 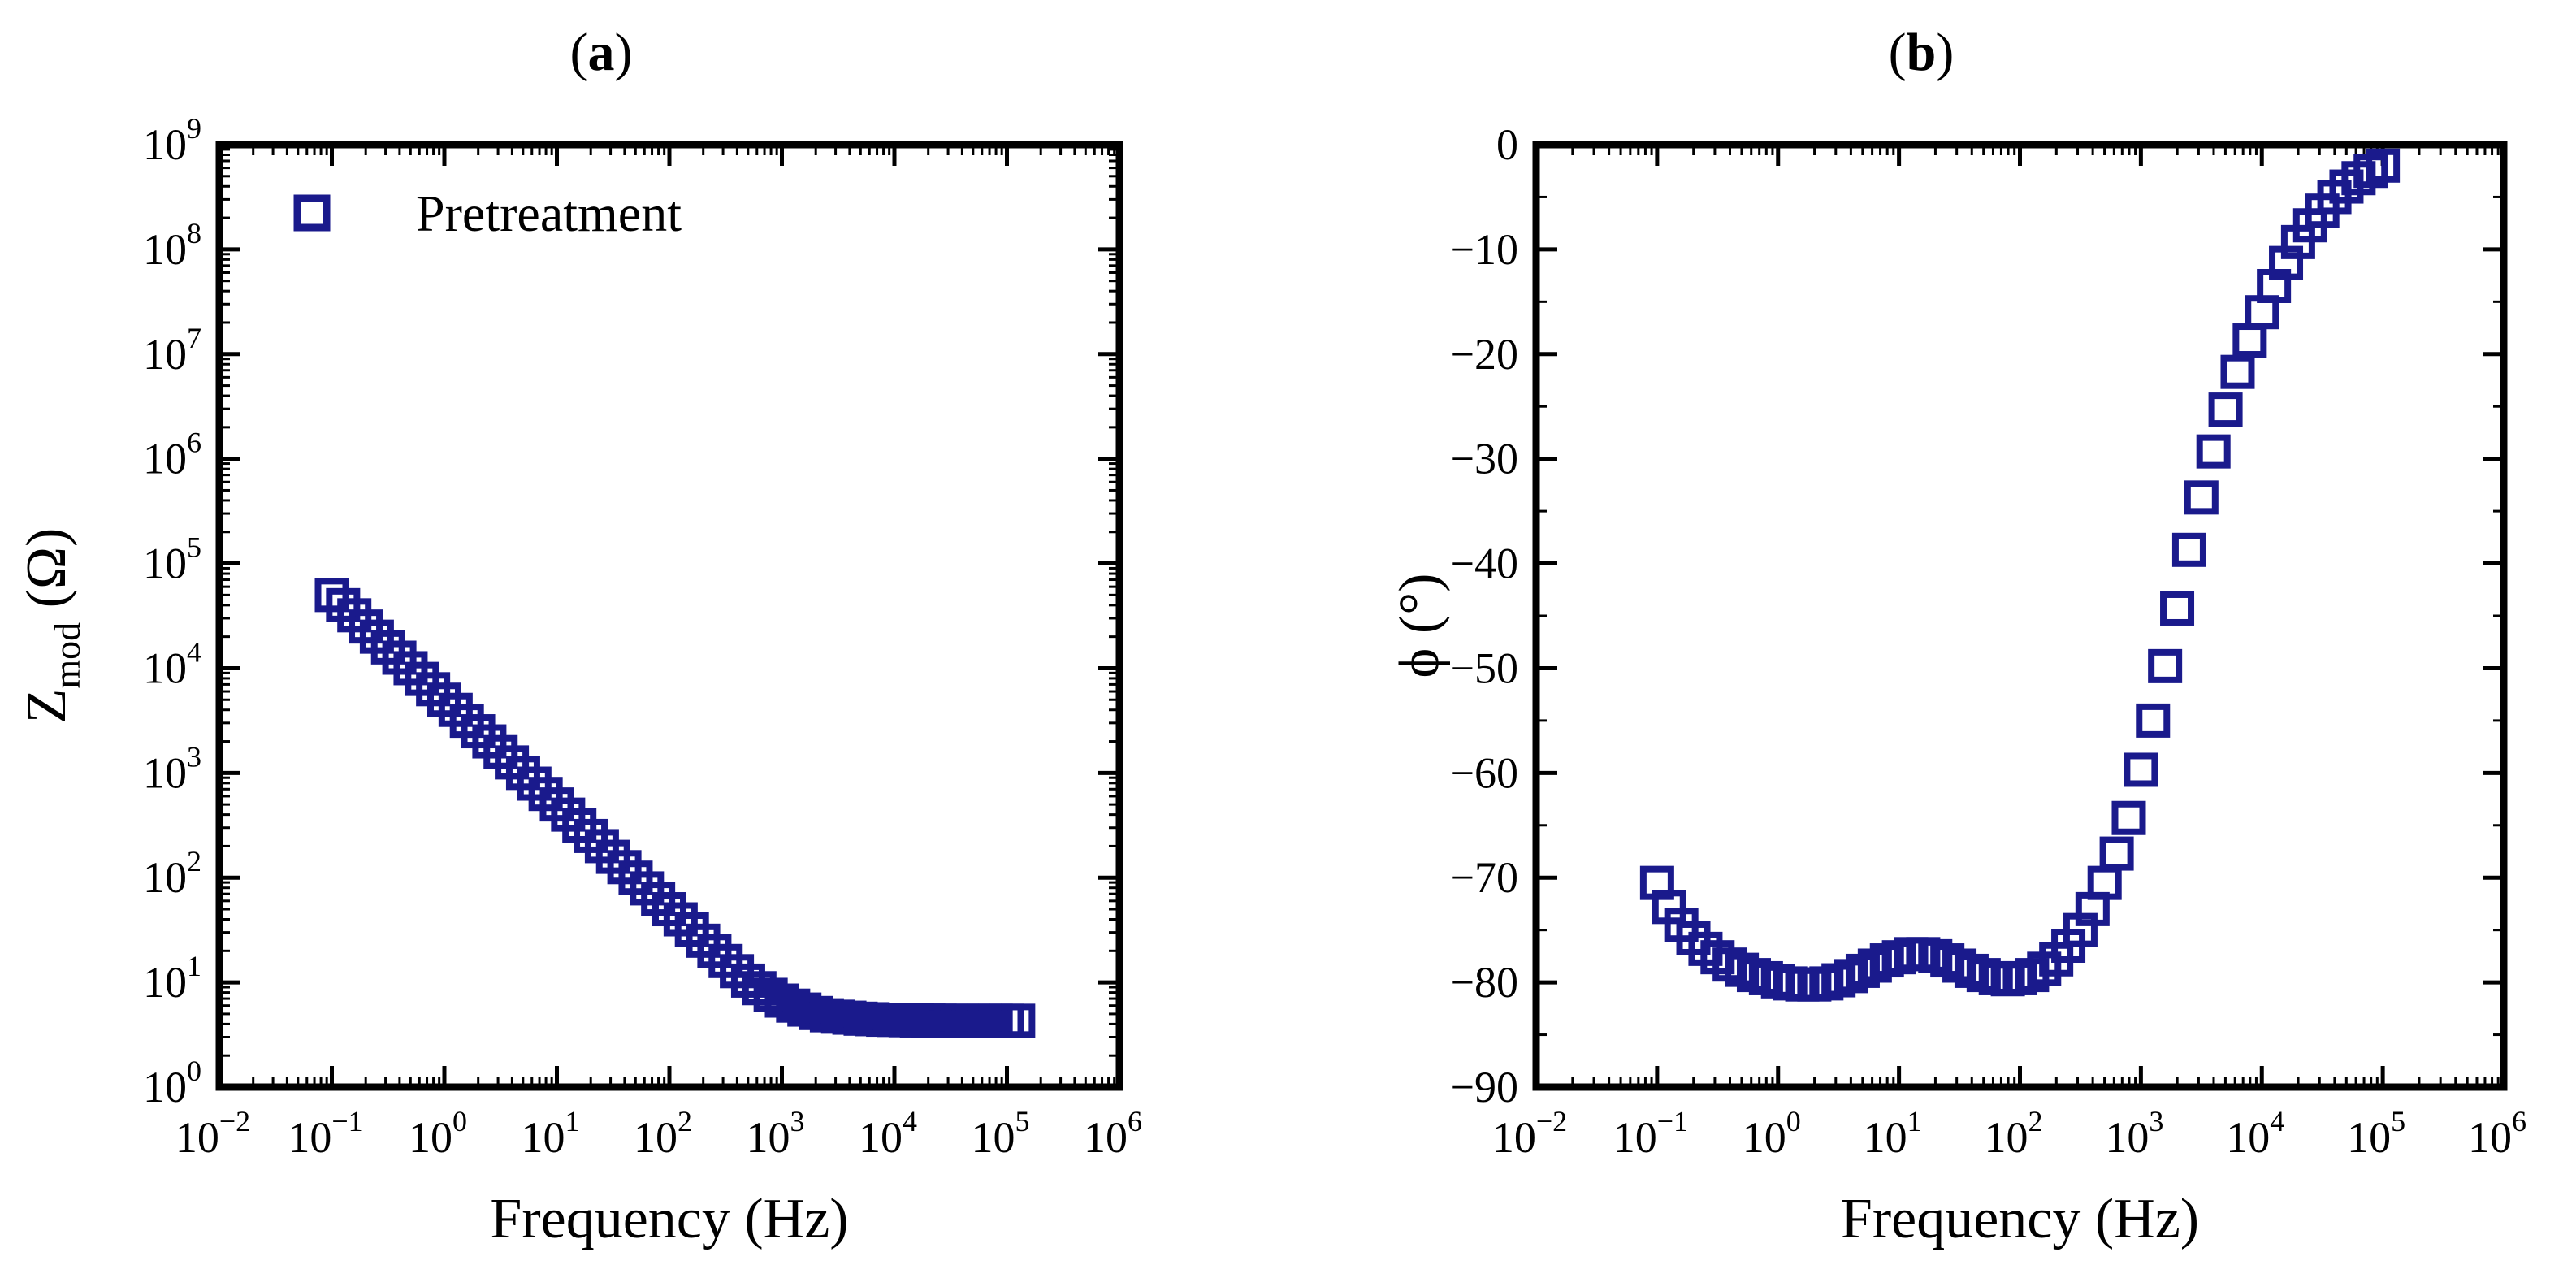 What do you see at coordinates (1484, 354) in the screenshot?
I see `y-tick-label: −20` at bounding box center [1484, 354].